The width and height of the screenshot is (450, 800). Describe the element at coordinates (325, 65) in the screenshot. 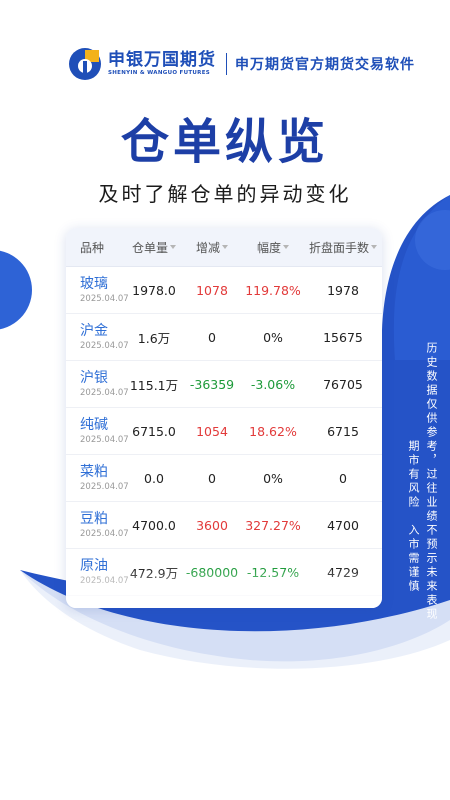

I see `brand-slogan: 申万期货官方期货交易软件` at that location.